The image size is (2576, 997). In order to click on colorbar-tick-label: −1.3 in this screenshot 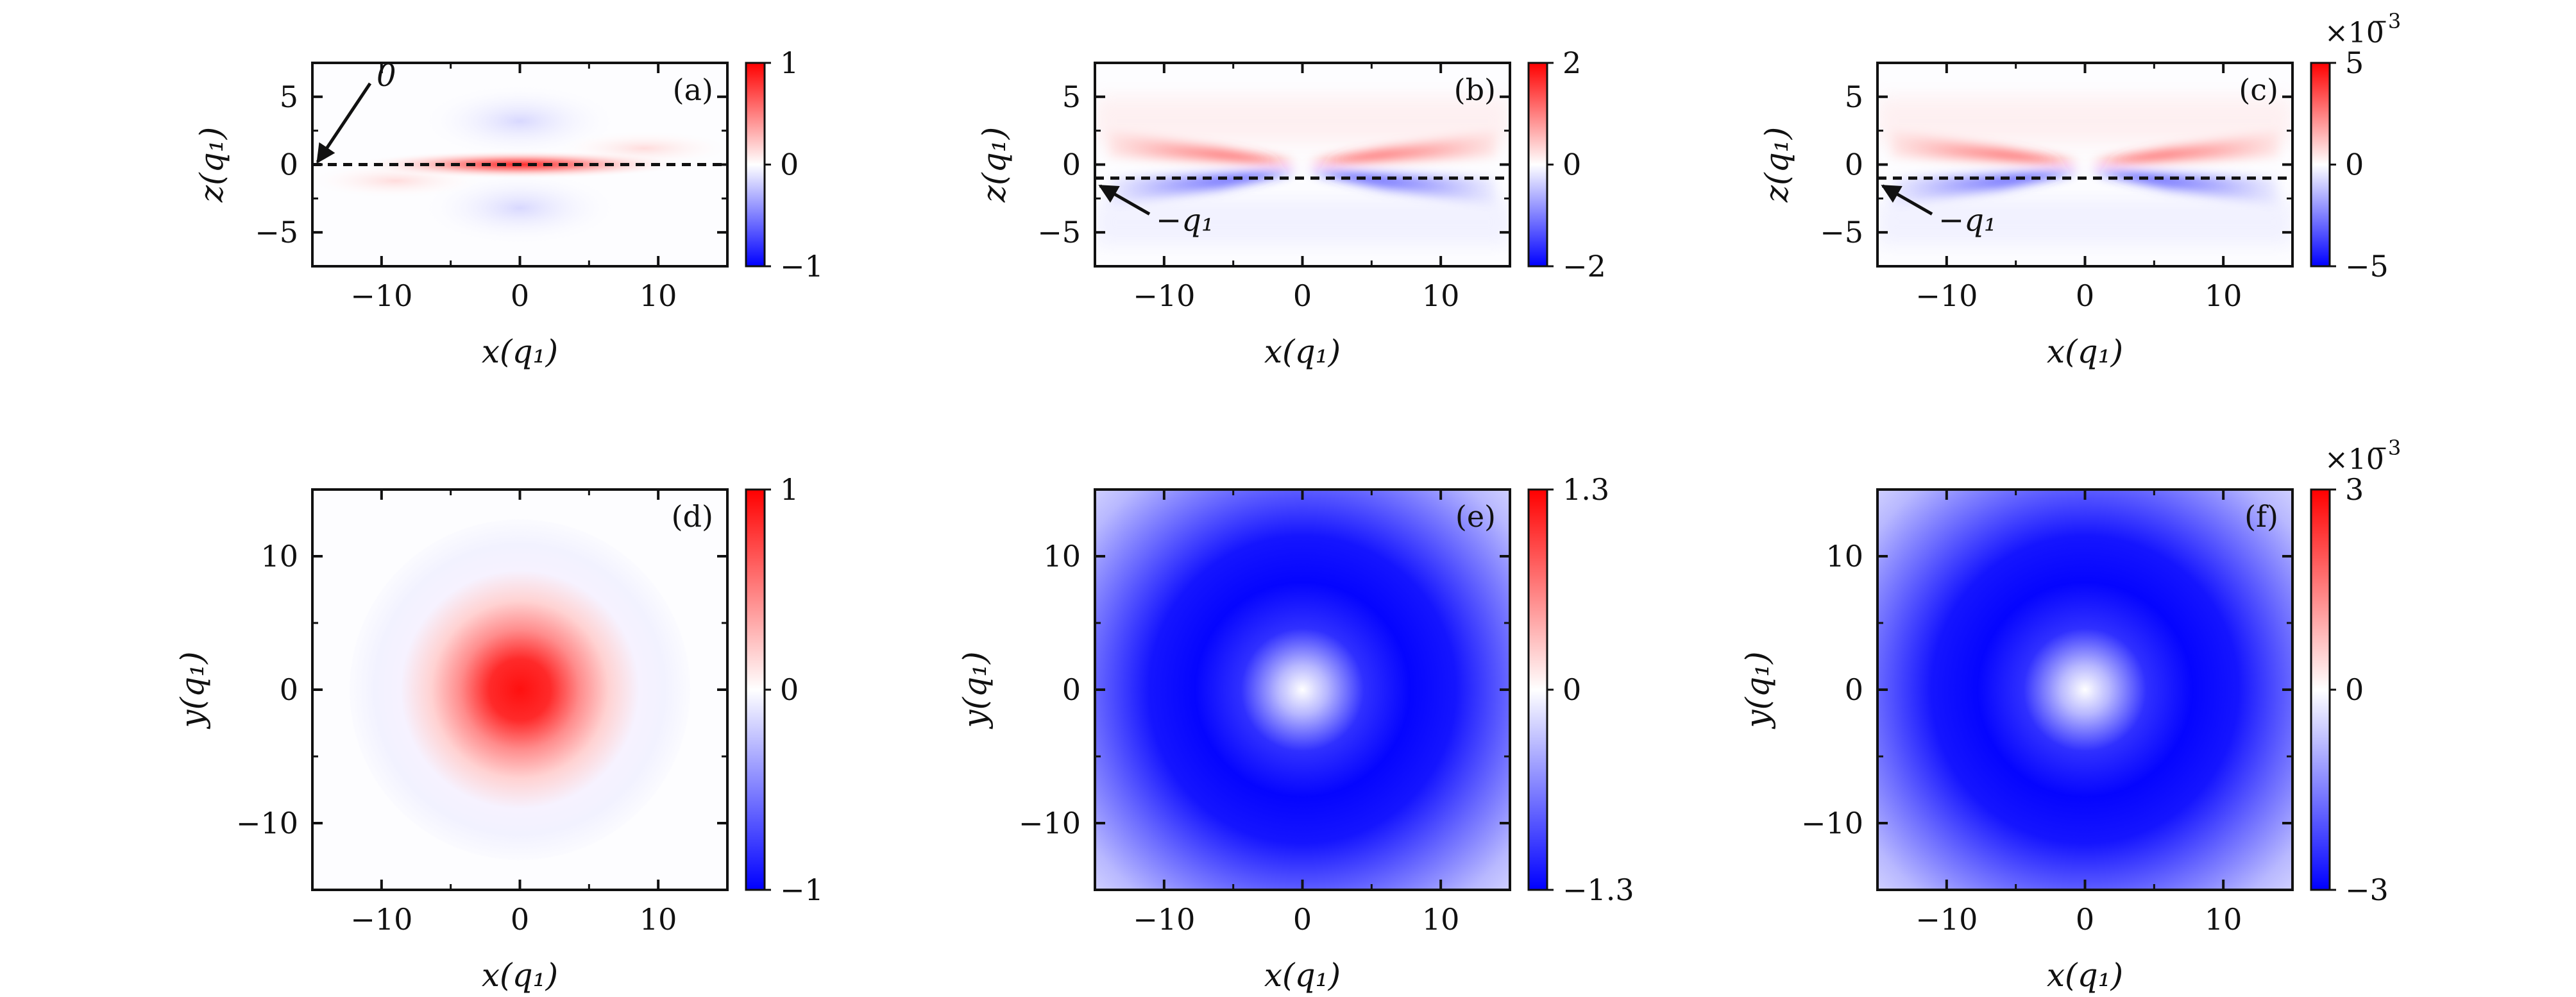, I will do `click(1598, 890)`.